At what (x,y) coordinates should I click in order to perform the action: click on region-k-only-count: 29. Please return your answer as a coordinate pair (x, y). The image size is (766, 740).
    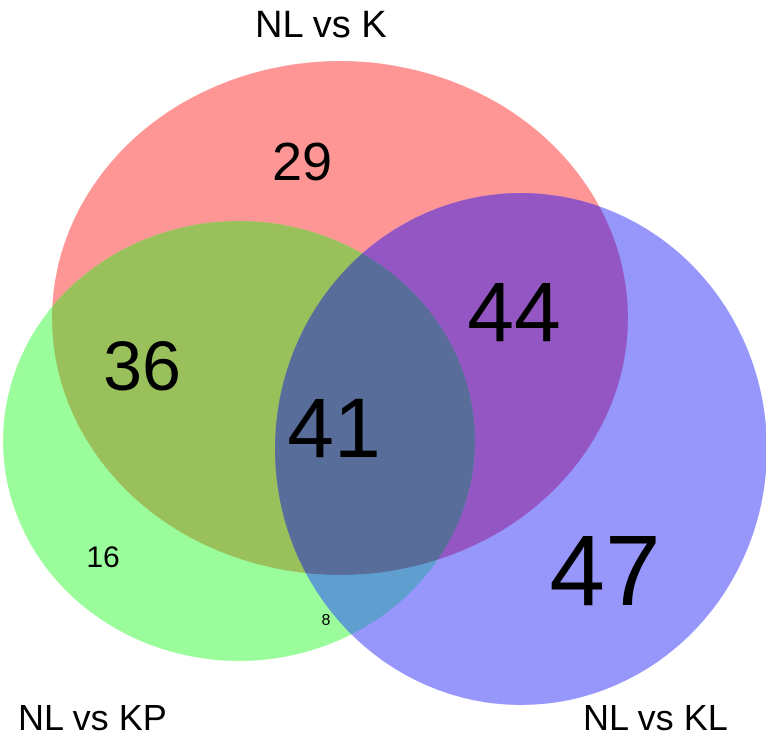
    Looking at the image, I should click on (302, 162).